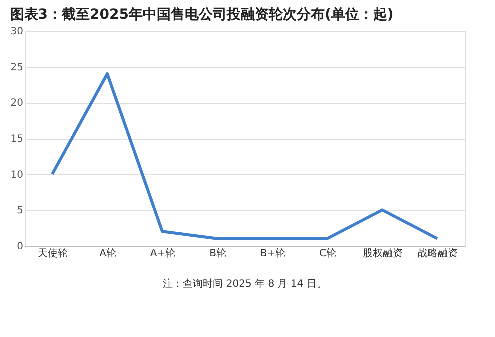  Describe the element at coordinates (218, 254) in the screenshot. I see `x-tick-label: B轮` at that location.